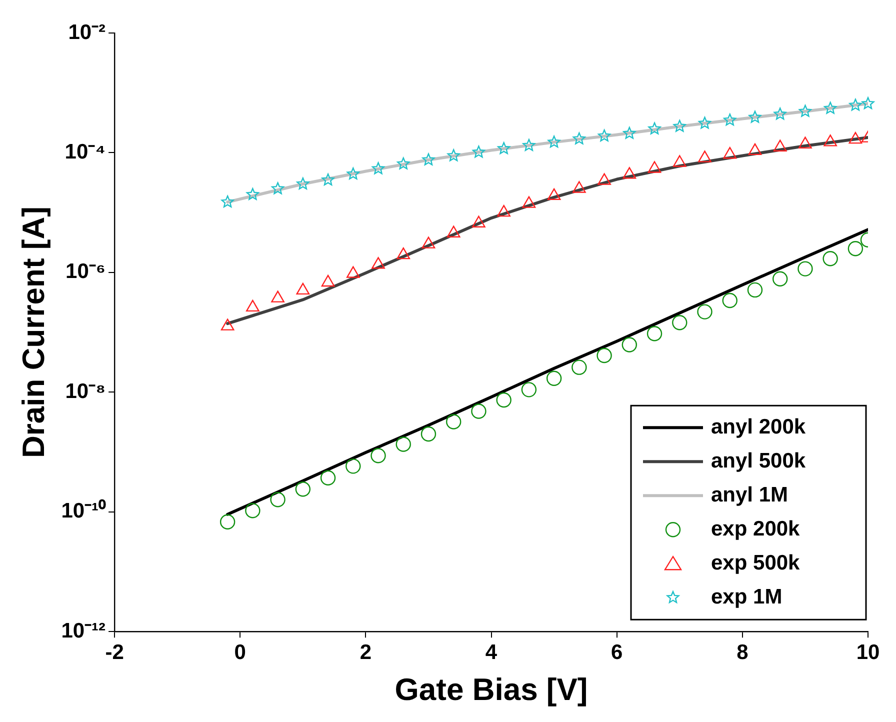  What do you see at coordinates (114, 652) in the screenshot?
I see `x-tick-label: -2` at bounding box center [114, 652].